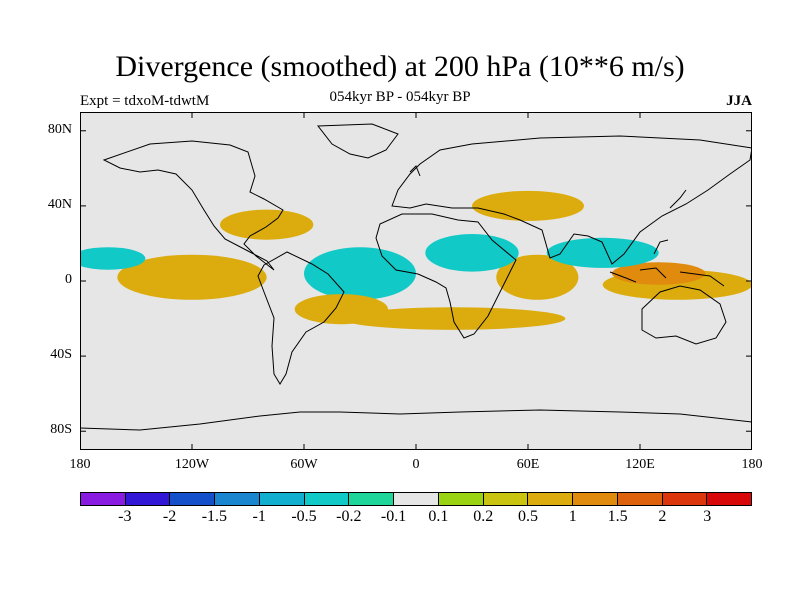  I want to click on latitude-label: 40N, so click(59, 204).